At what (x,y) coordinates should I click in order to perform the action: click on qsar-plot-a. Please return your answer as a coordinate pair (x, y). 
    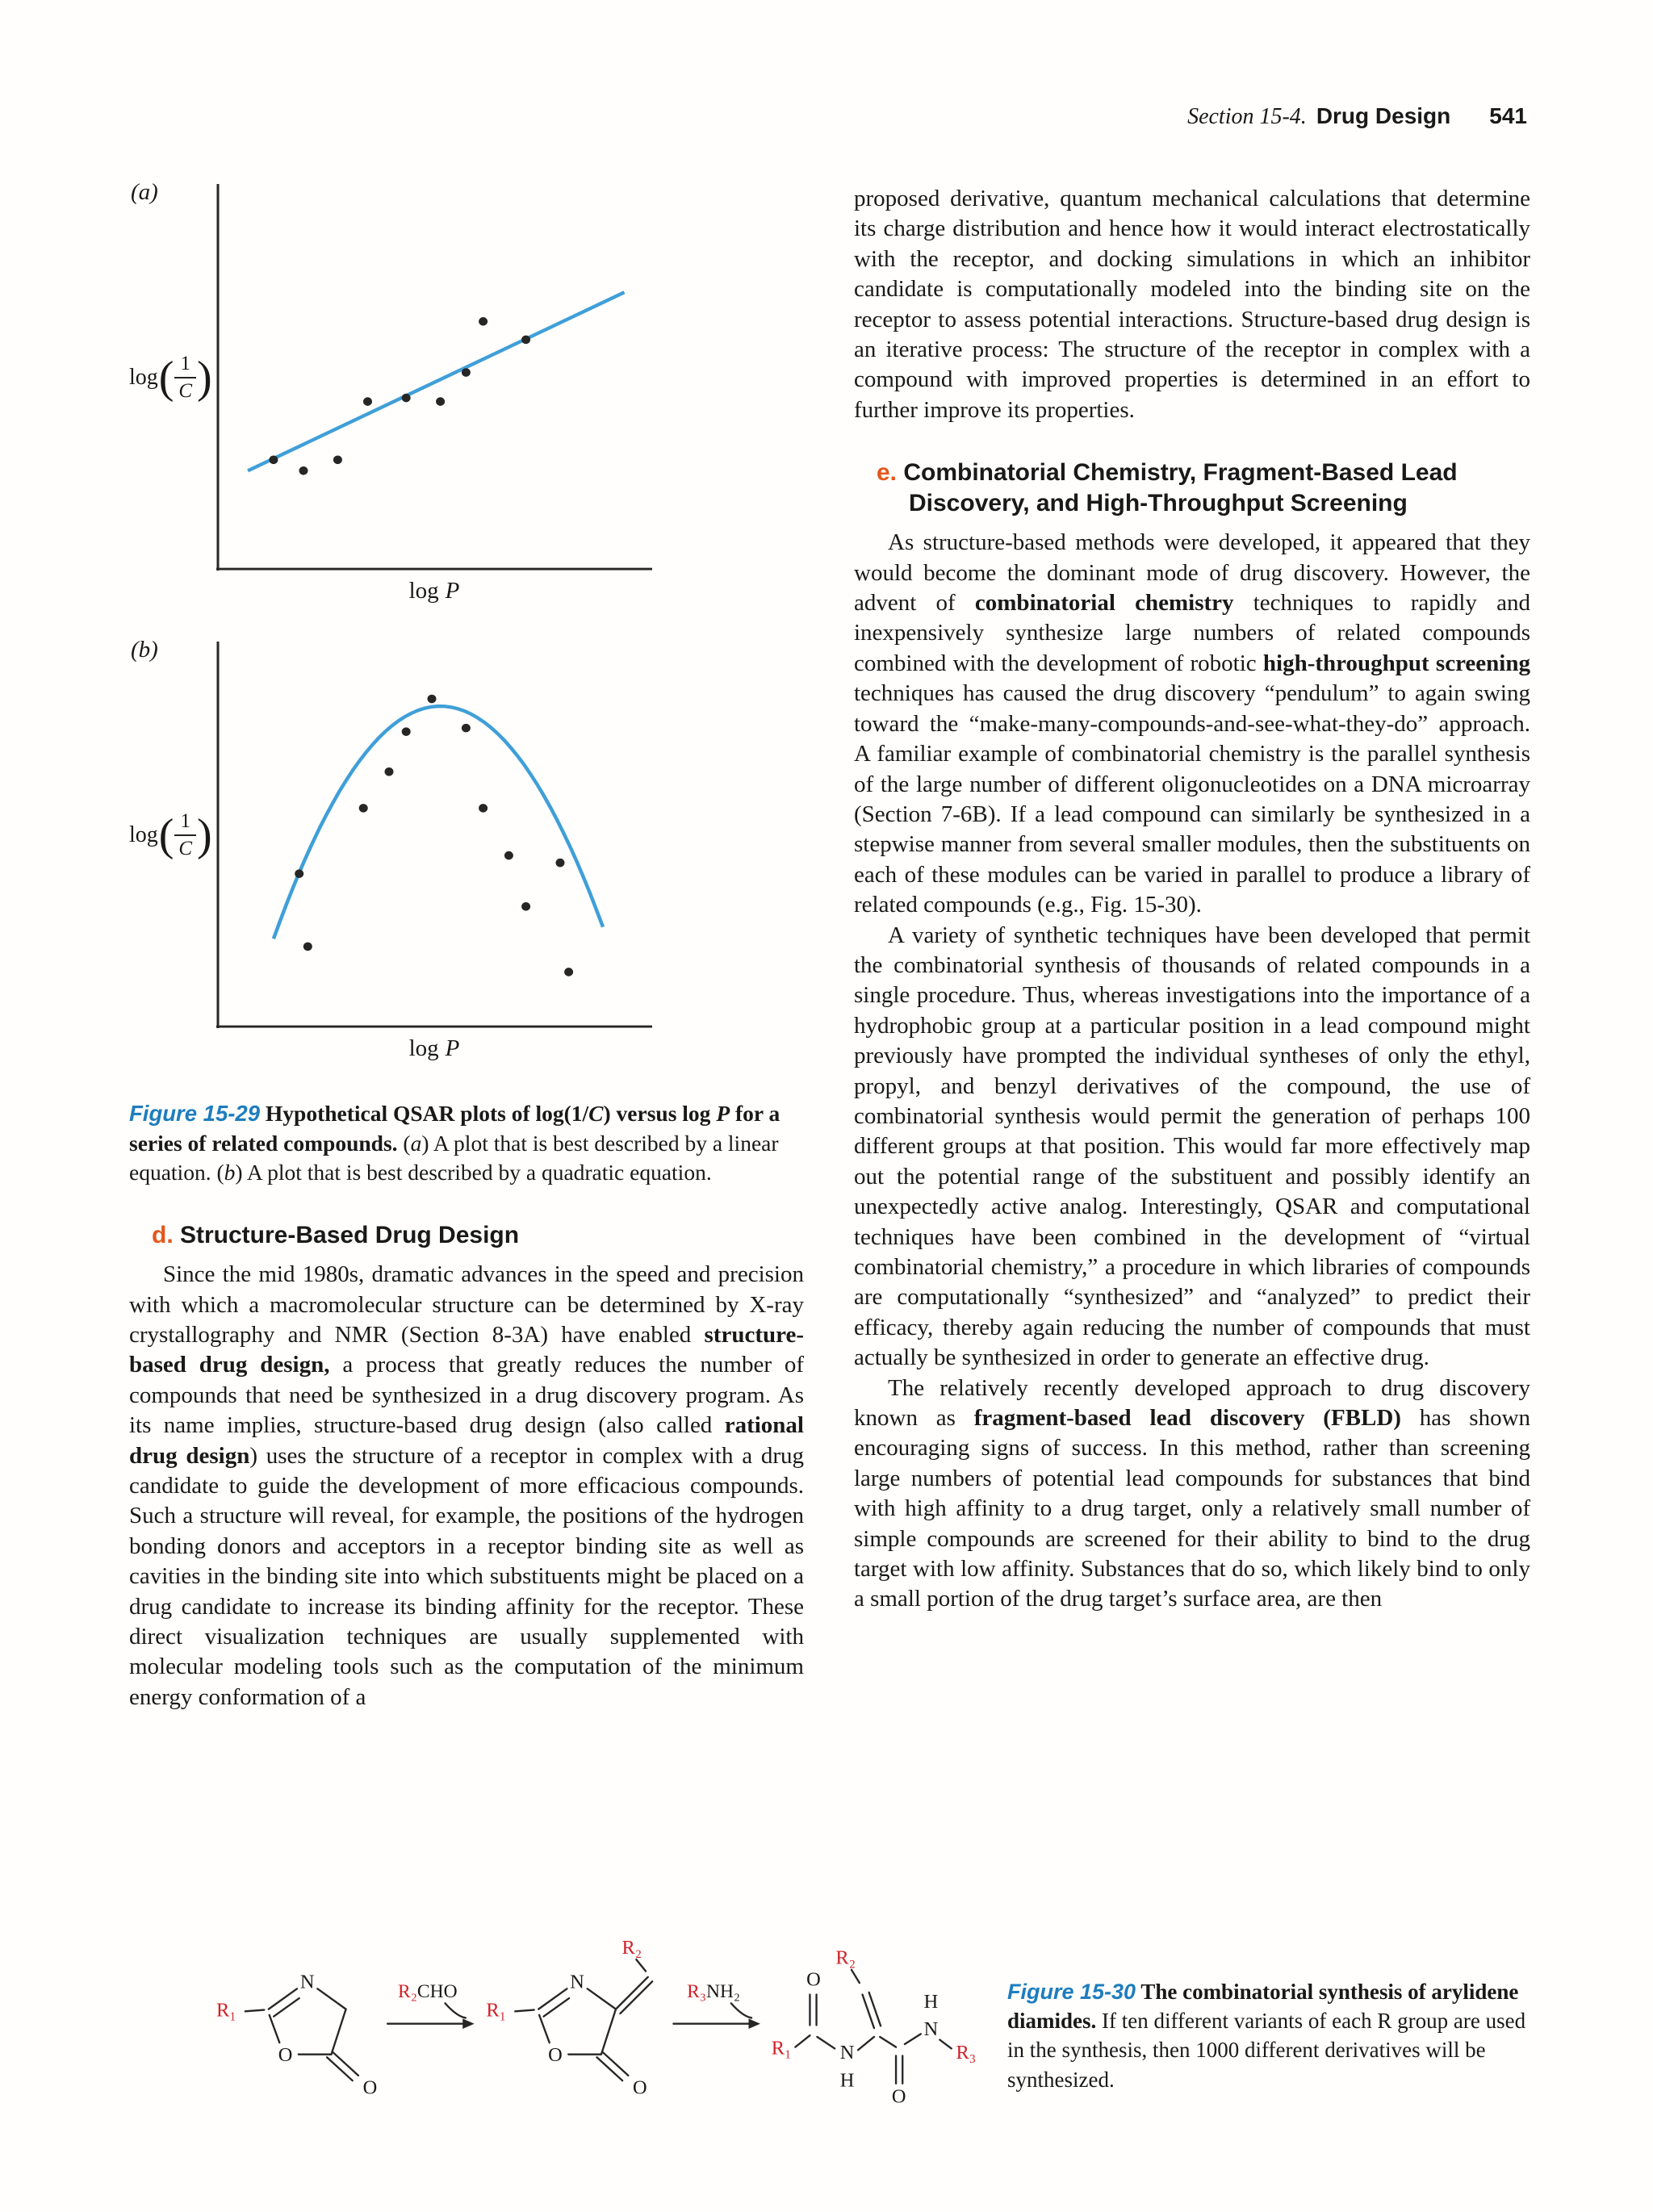
    Looking at the image, I should click on (434, 377).